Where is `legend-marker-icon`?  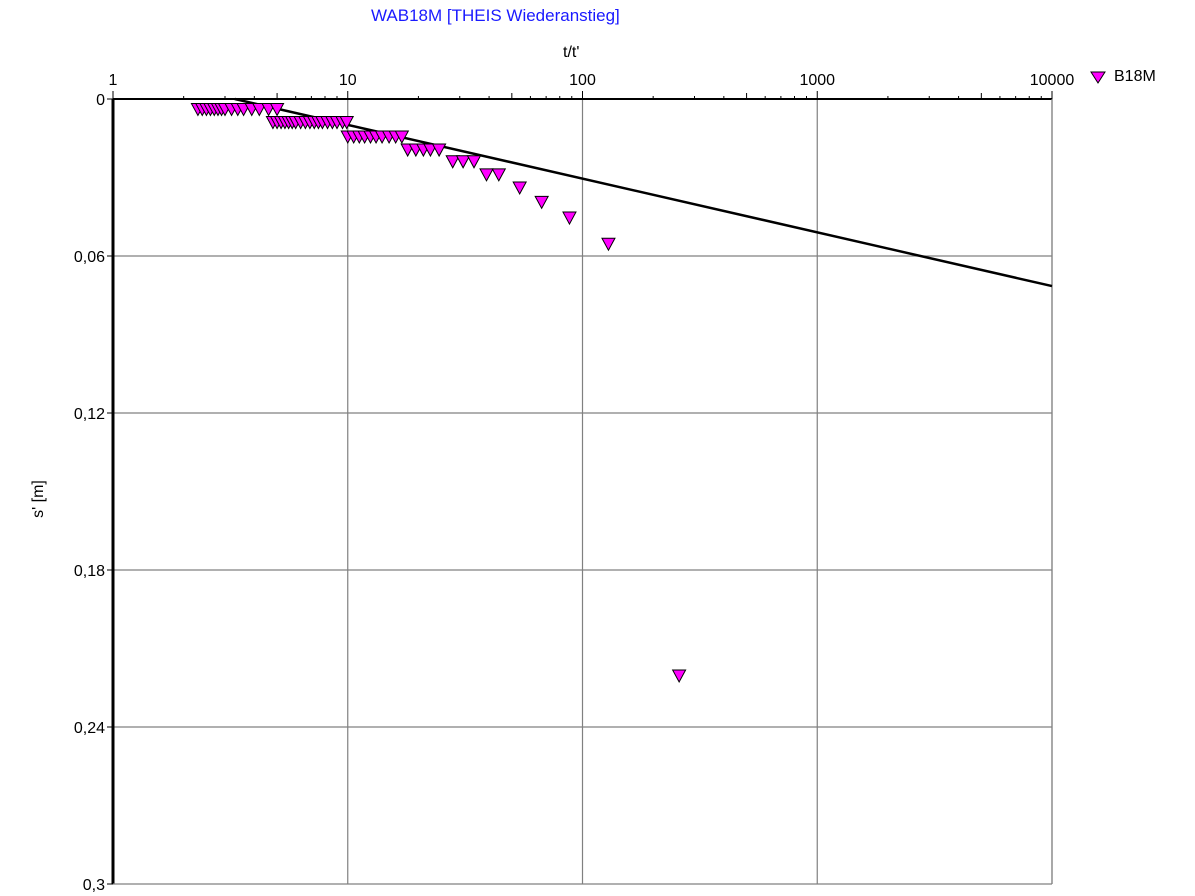
legend-marker-icon is located at coordinates (1098, 77).